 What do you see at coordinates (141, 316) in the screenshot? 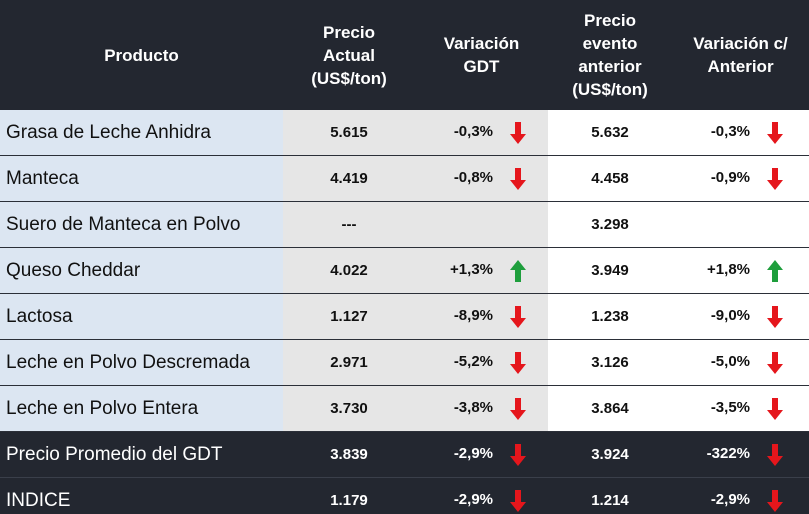
I see `product-cell: Lactosa` at bounding box center [141, 316].